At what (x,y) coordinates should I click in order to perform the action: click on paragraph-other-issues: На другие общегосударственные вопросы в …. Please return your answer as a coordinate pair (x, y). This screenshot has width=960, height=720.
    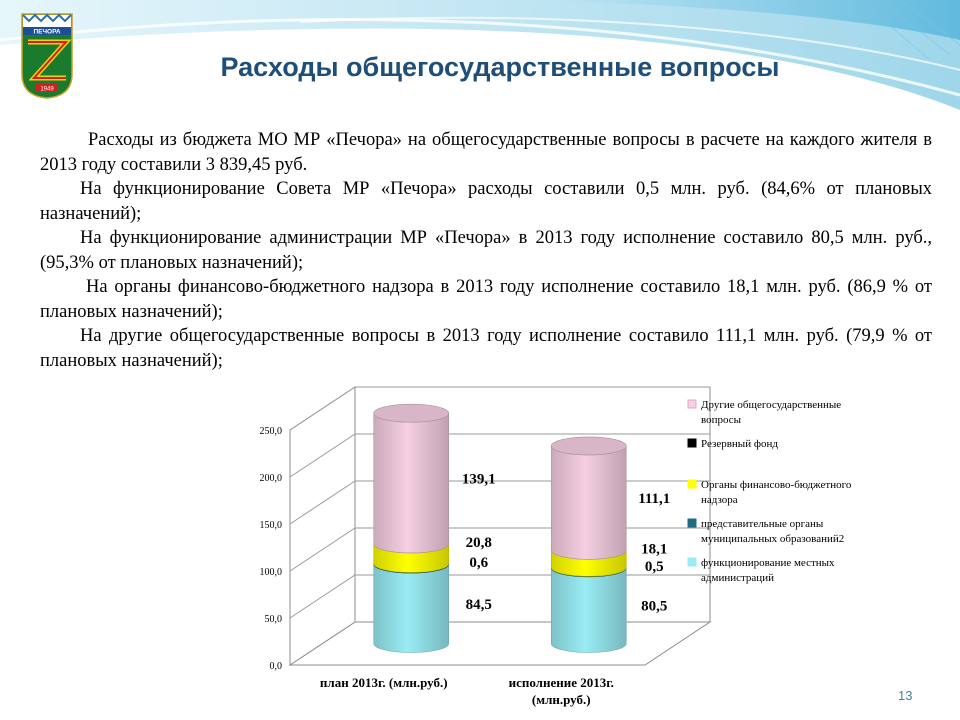
    Looking at the image, I should click on (486, 348).